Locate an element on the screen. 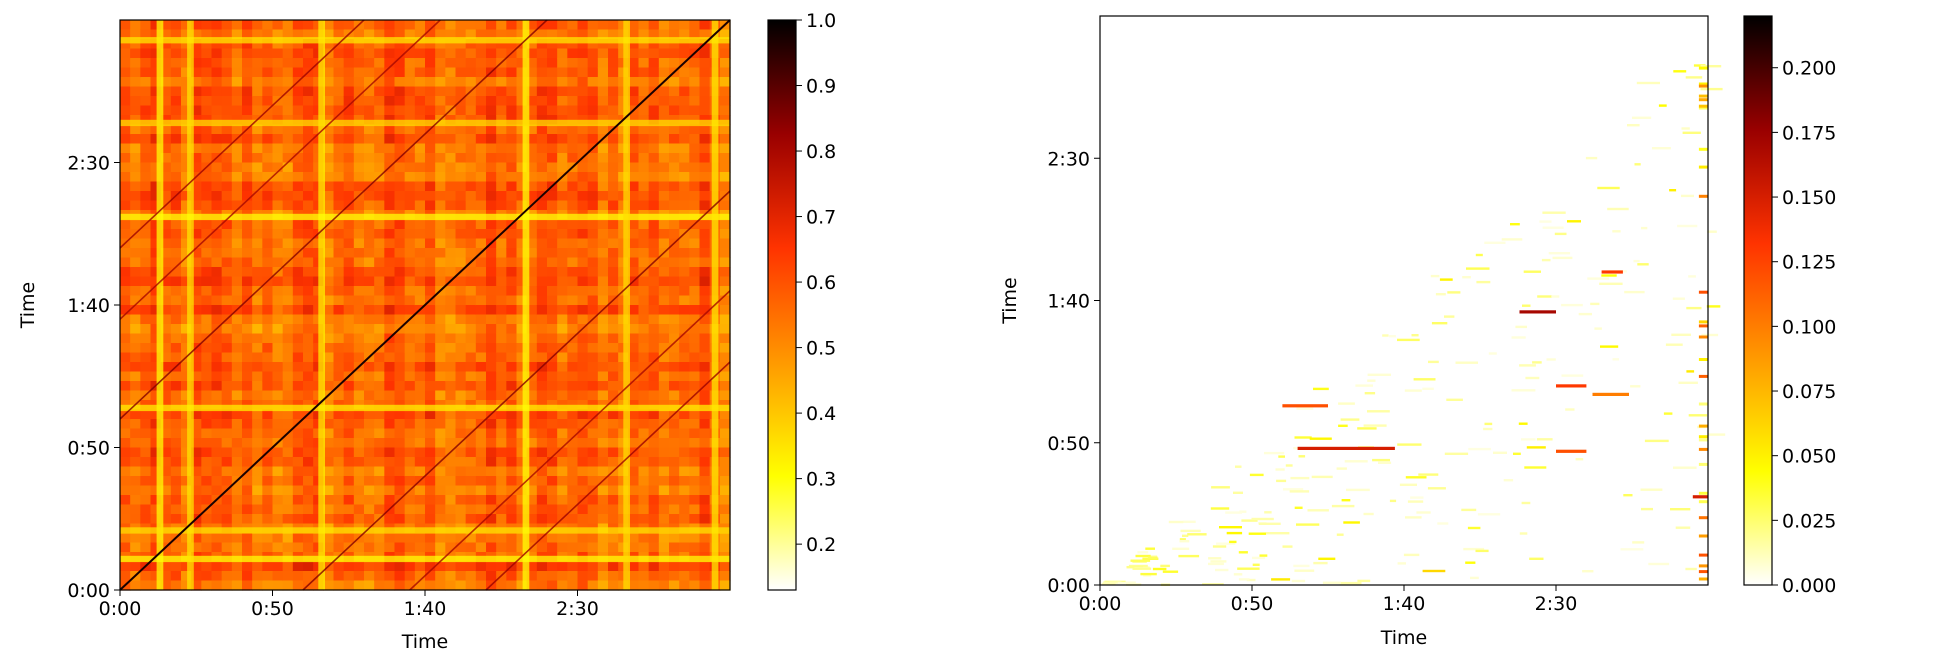 This screenshot has width=1944, height=660. colorbar-tick-label: 0.100 is located at coordinates (1809, 327).